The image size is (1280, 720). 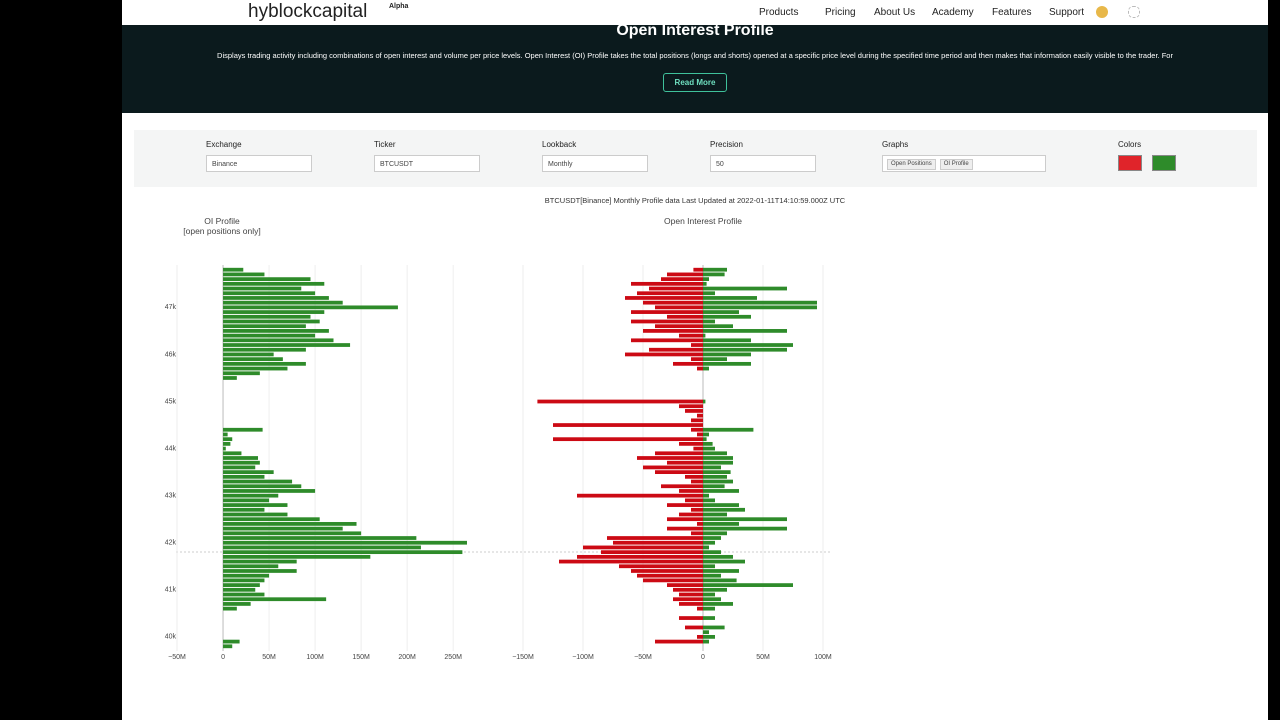 I want to click on tag: OI Profile, so click(x=956, y=164).